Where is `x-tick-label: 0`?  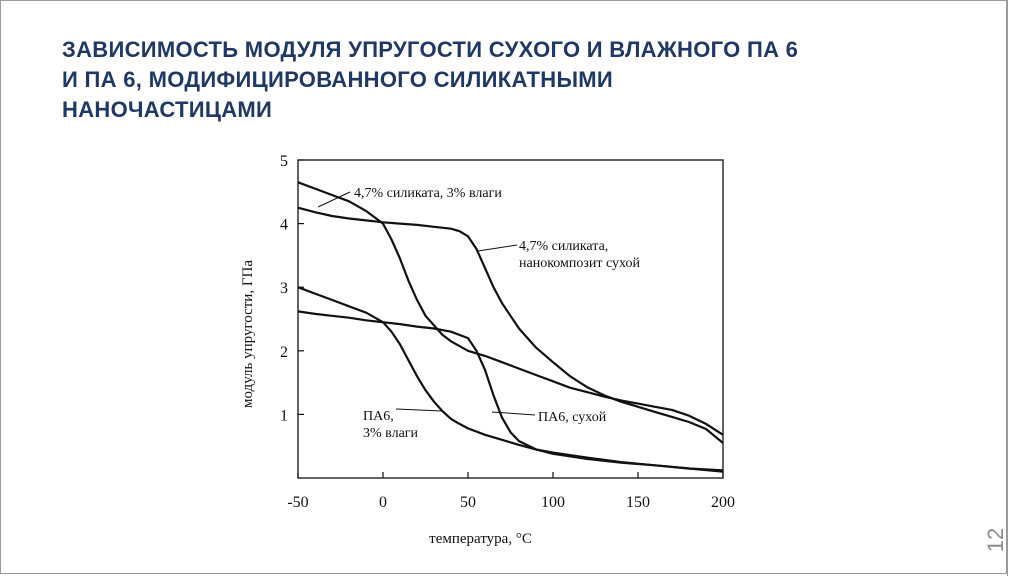
x-tick-label: 0 is located at coordinates (383, 502).